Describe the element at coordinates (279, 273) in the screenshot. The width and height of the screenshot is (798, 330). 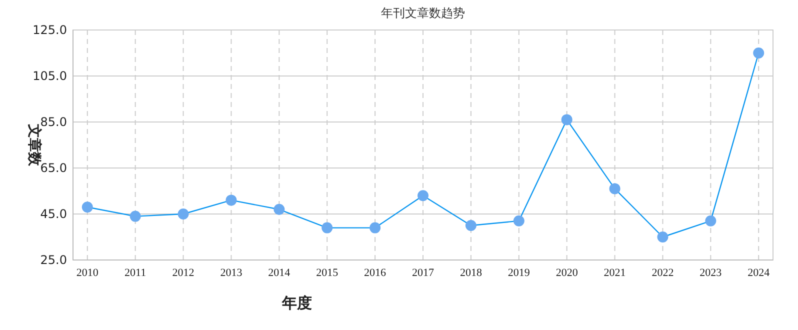
I see `x-tick-label: 2014` at that location.